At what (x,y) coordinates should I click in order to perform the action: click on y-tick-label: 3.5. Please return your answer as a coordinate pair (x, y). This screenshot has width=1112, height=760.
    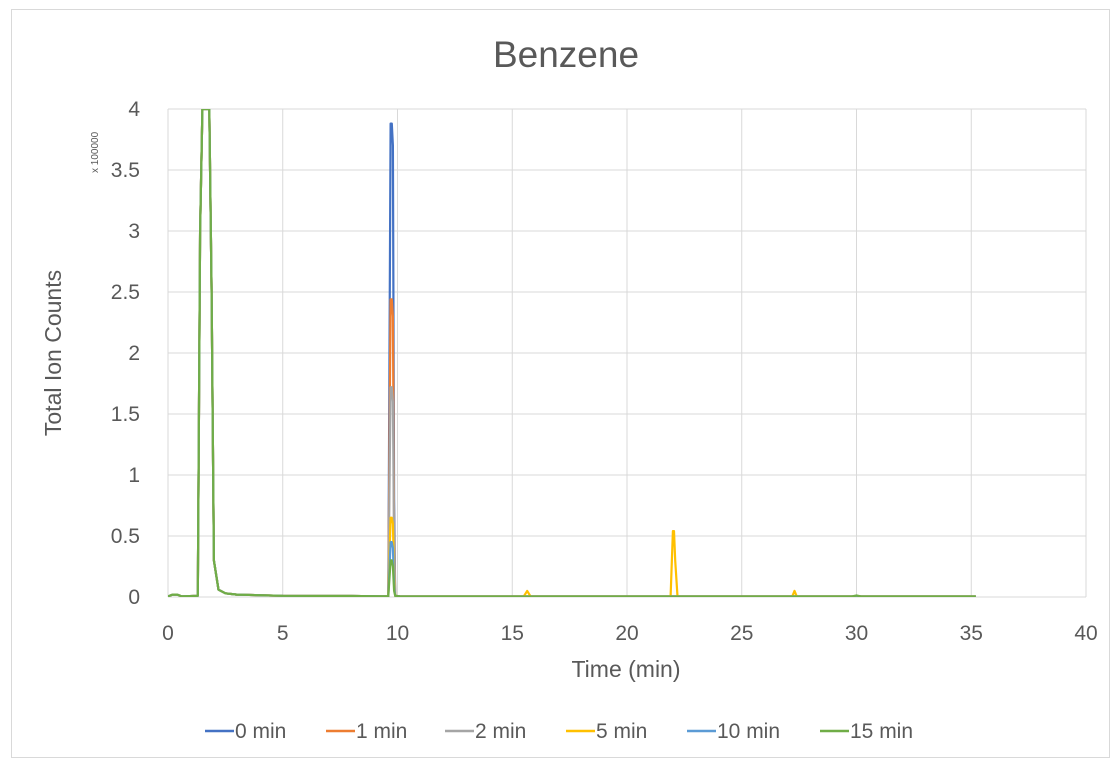
    Looking at the image, I should click on (125, 170).